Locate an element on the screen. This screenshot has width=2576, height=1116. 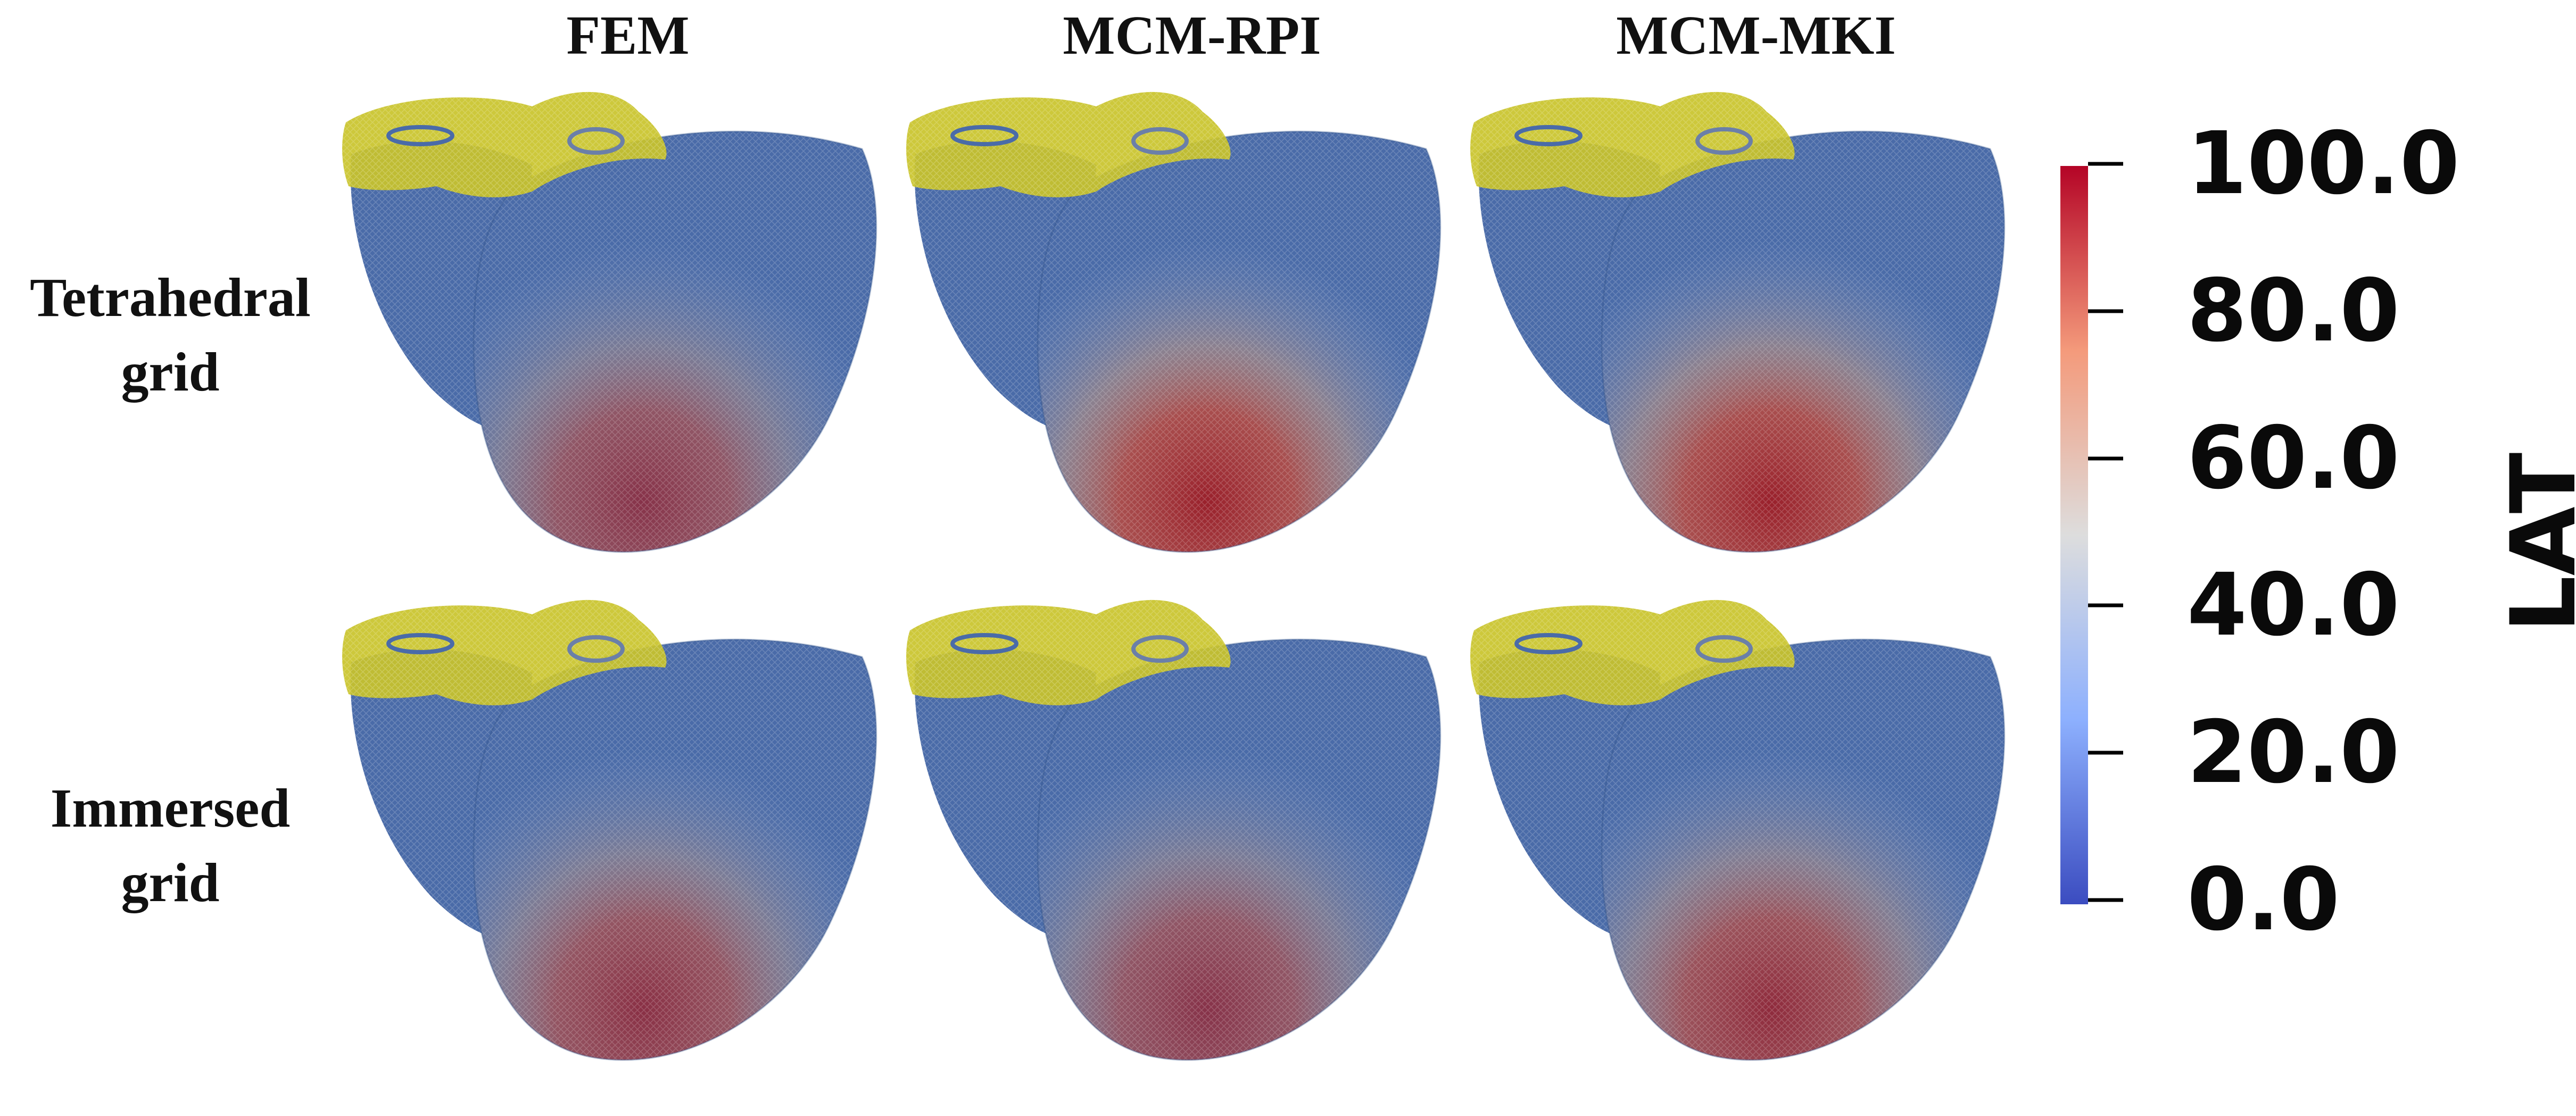
colorbar-title: LAT (ms) is located at coordinates (2533, 542).